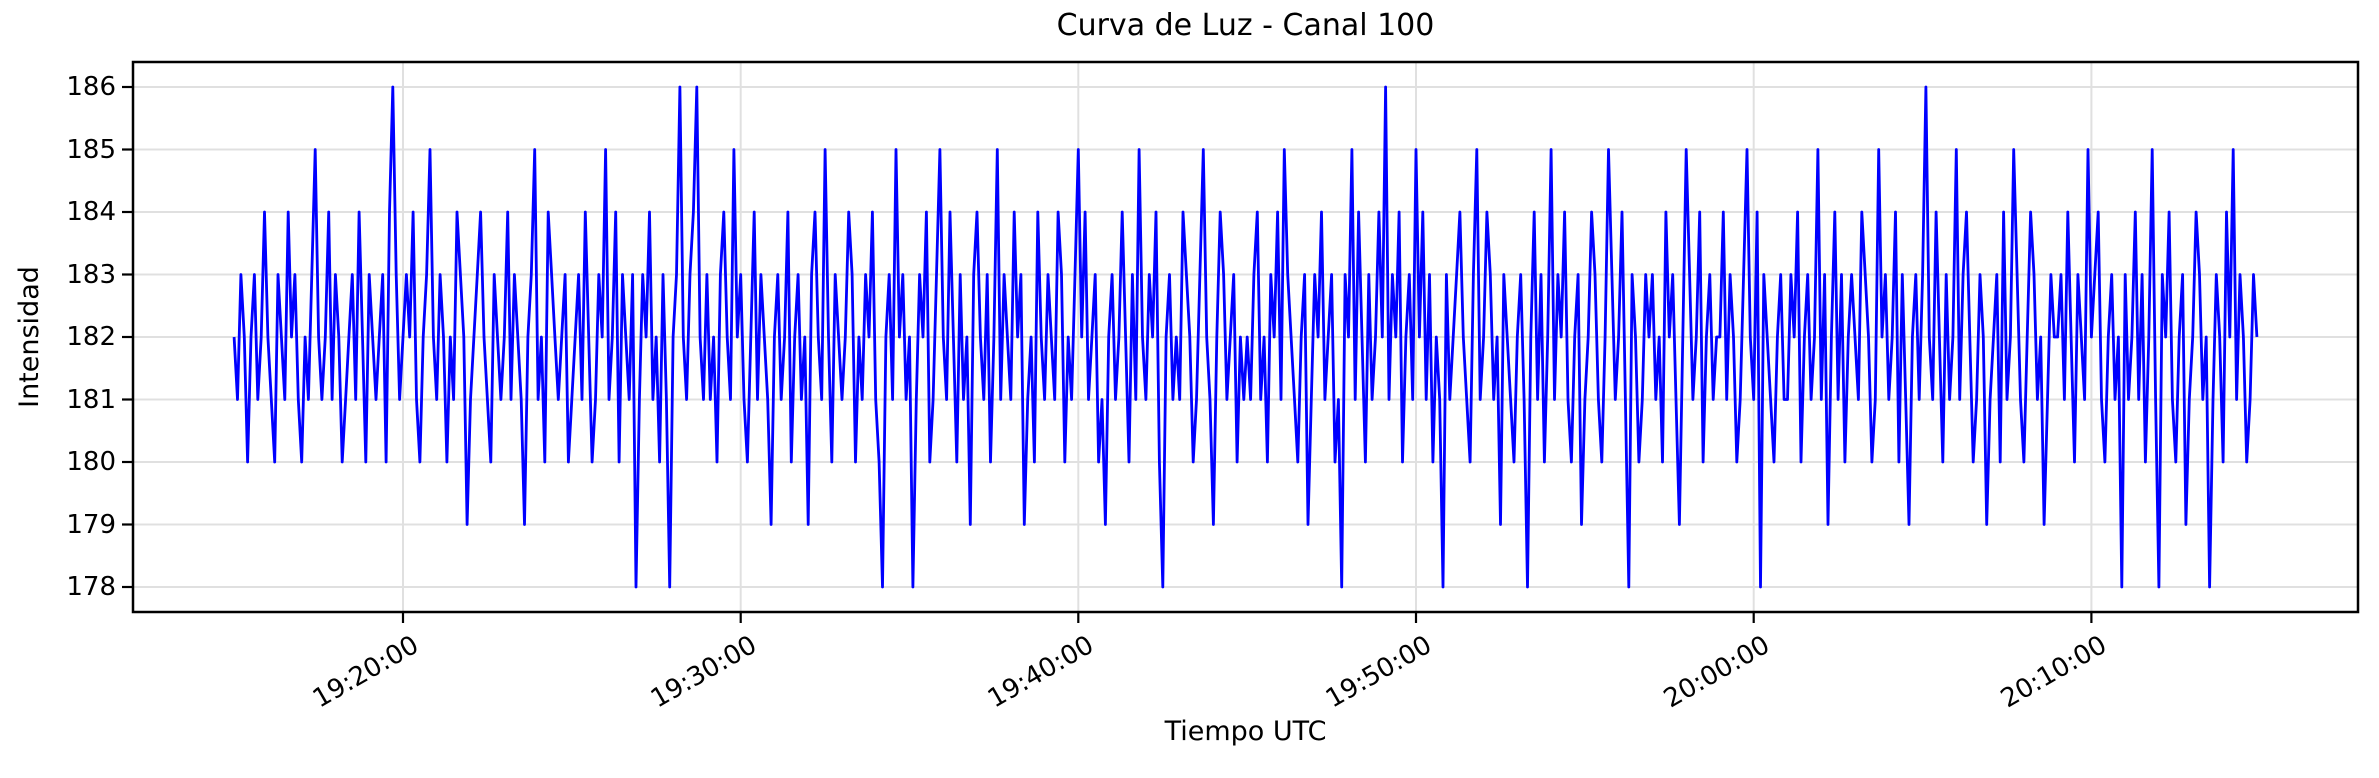  What do you see at coordinates (91, 212) in the screenshot?
I see `y-tick-label: 184` at bounding box center [91, 212].